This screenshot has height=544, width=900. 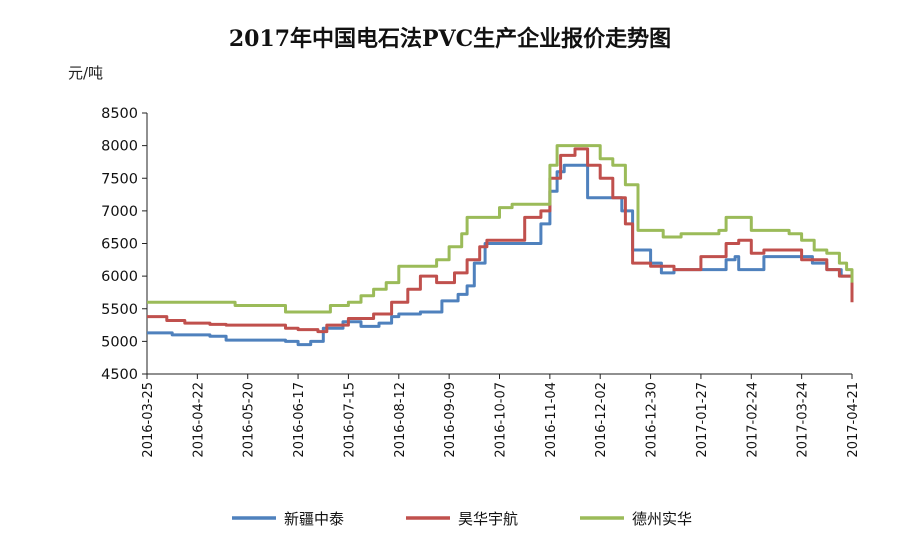 What do you see at coordinates (853, 420) in the screenshot?
I see `x-tick-label: 2017-04-21` at bounding box center [853, 420].